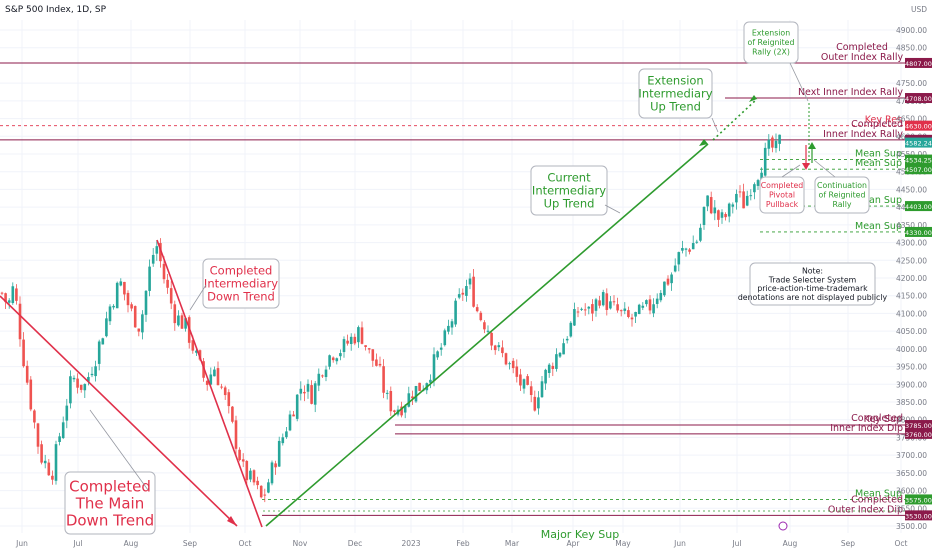 The height and width of the screenshot is (550, 932). I want to click on annotation-line: Note:, so click(812, 271).